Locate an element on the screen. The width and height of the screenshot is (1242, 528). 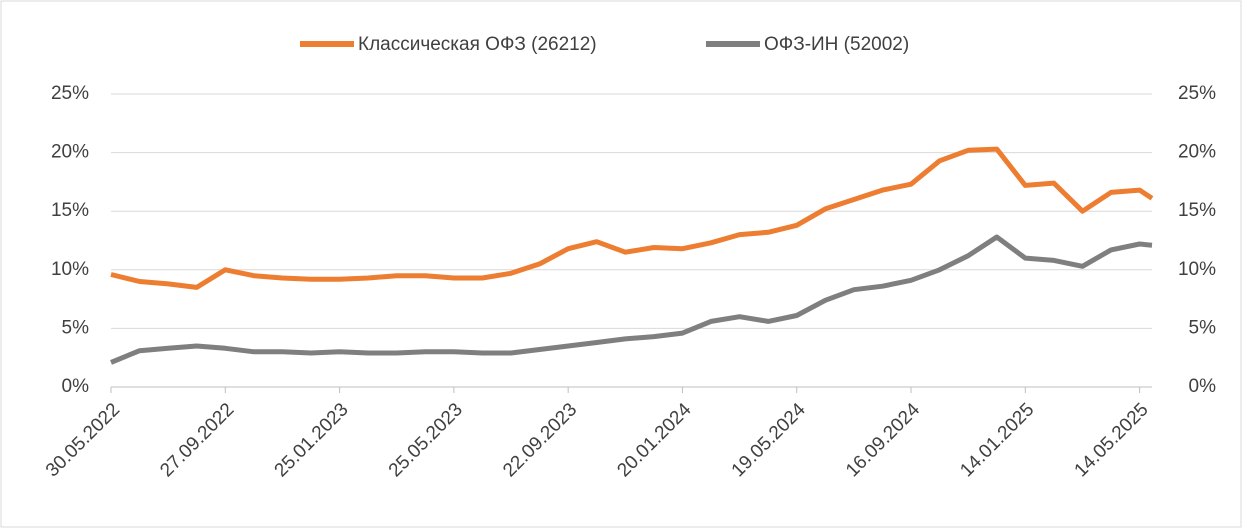
y-tick-label: 25% is located at coordinates (70, 93).